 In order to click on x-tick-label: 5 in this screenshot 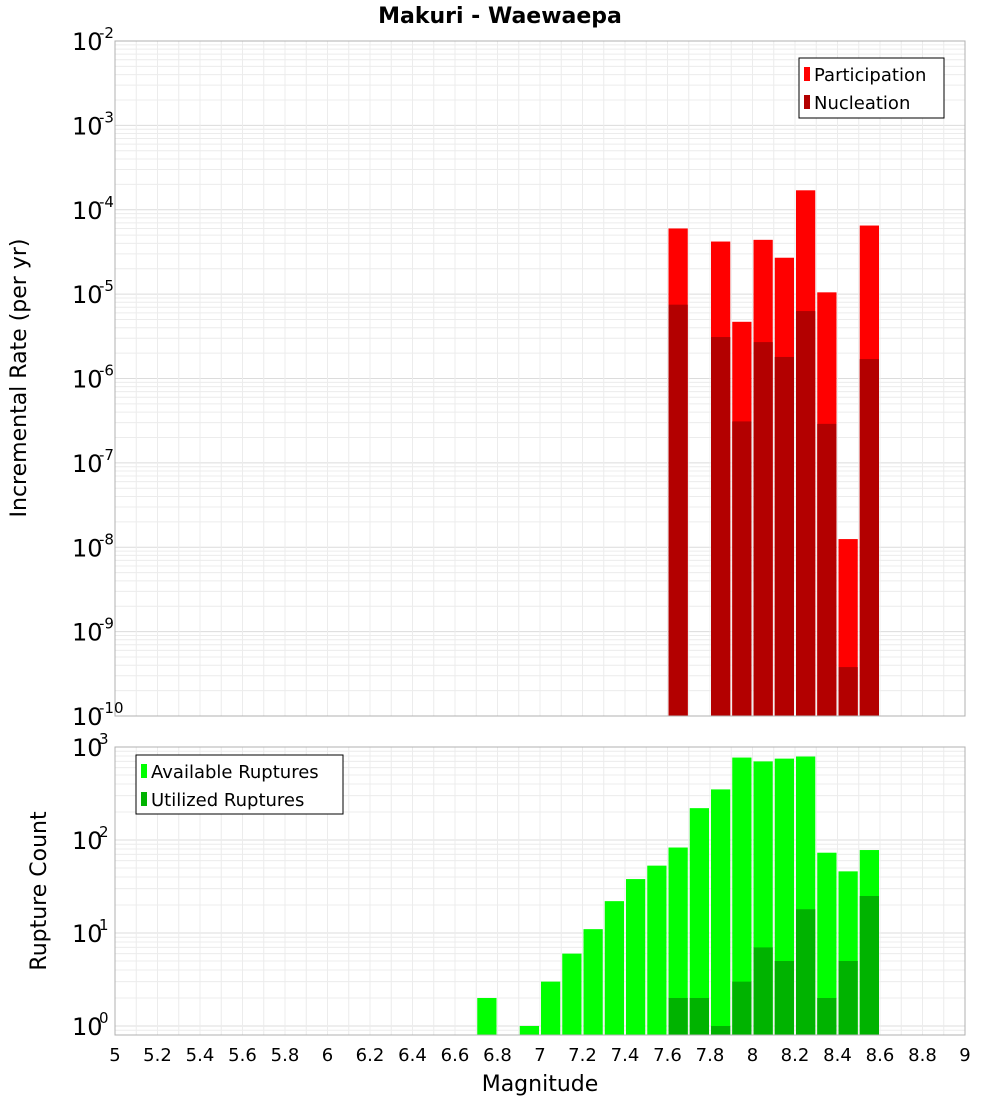, I will do `click(114, 1055)`.